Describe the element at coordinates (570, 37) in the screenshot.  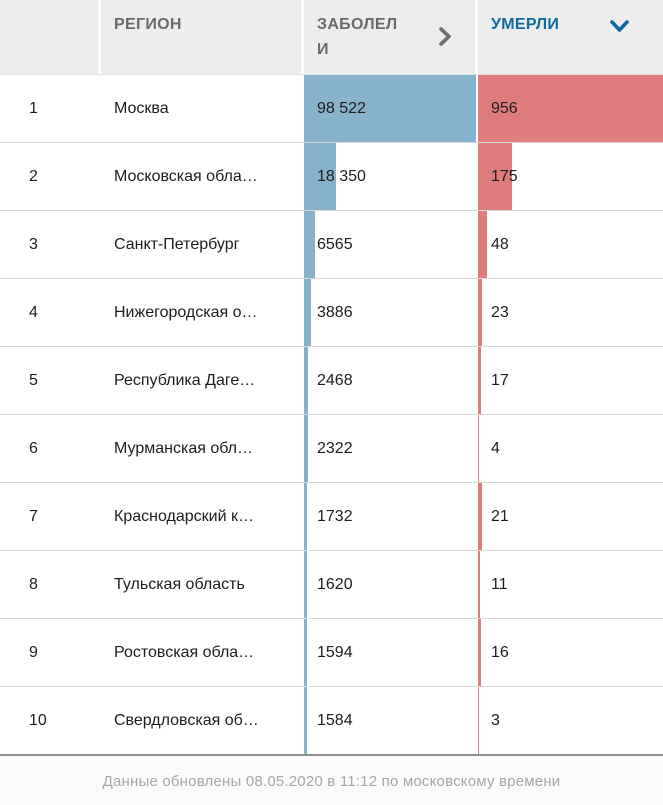
I see `header-died-cell: УМЕРЛИ` at that location.